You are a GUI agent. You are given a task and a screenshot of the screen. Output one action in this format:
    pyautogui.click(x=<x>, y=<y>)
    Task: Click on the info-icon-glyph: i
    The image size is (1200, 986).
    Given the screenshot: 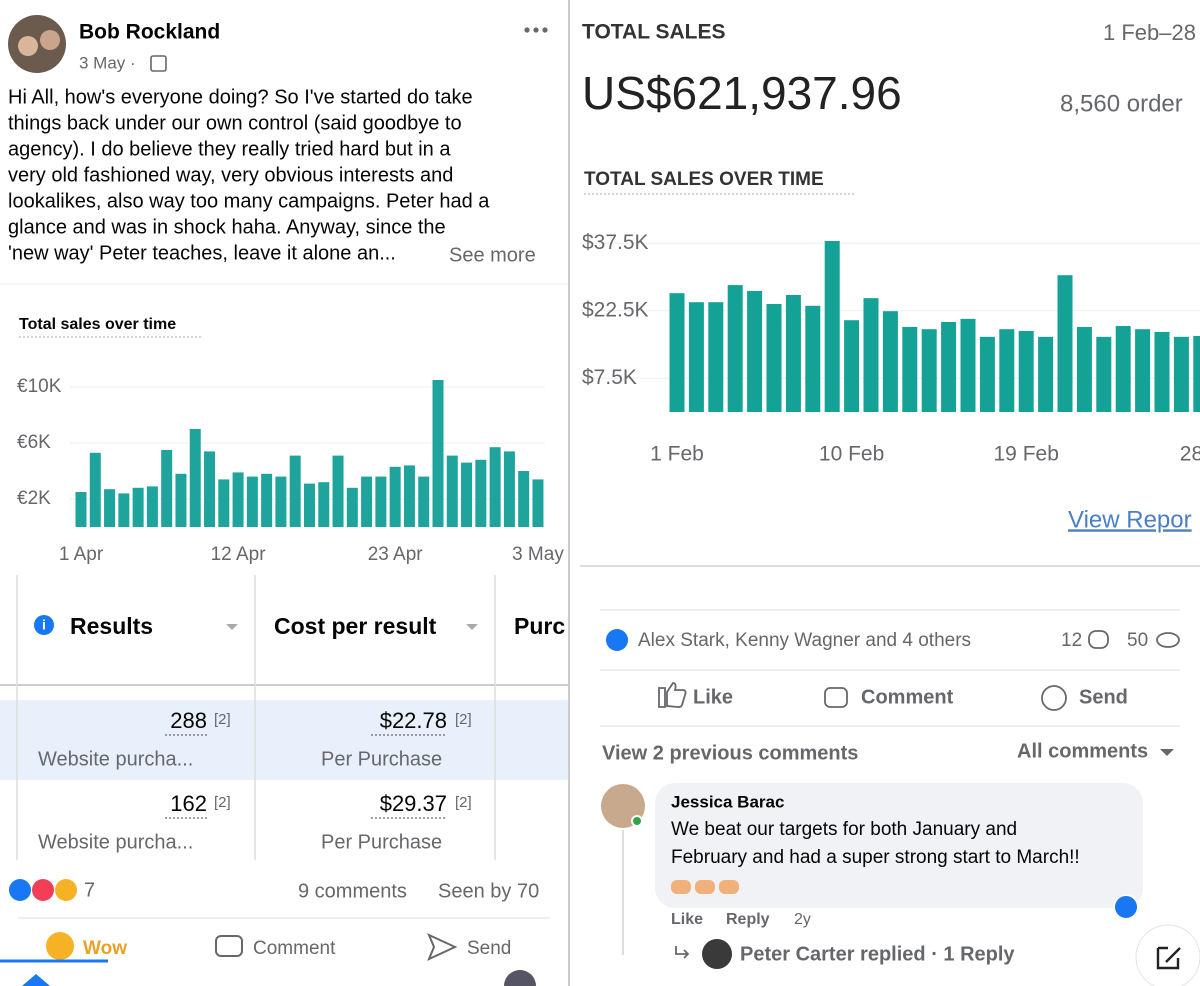 What is the action you would take?
    pyautogui.click(x=44, y=625)
    